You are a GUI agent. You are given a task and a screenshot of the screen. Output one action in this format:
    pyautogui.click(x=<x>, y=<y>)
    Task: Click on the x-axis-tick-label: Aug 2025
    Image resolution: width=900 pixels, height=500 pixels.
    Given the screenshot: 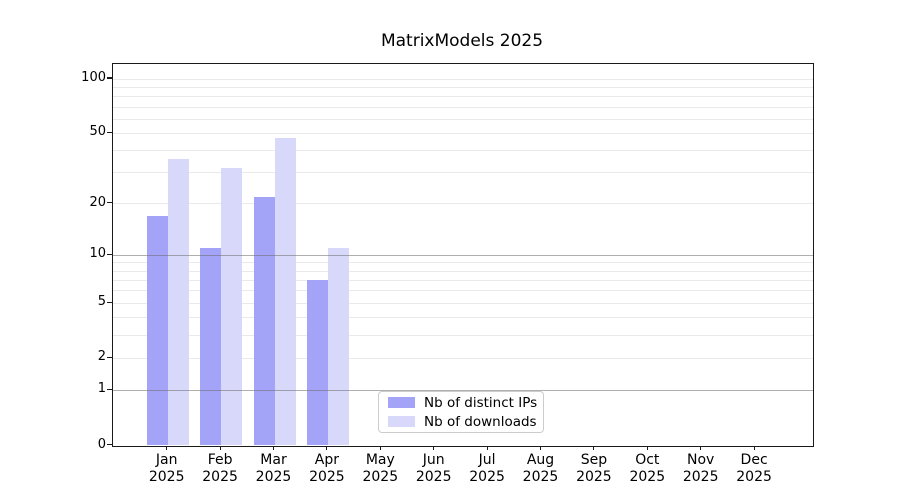 What is the action you would take?
    pyautogui.click(x=540, y=468)
    